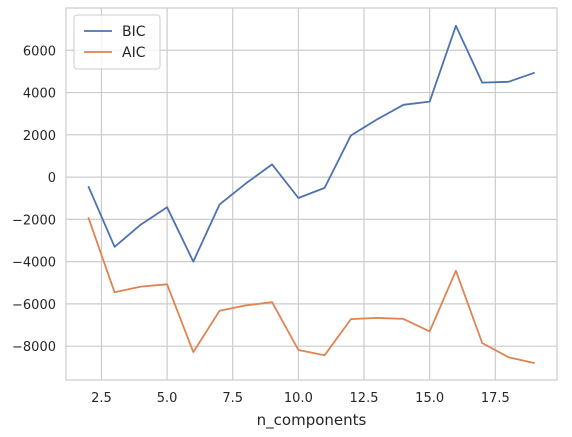  Describe the element at coordinates (34, 347) in the screenshot. I see `y-tick-label: −8000` at that location.